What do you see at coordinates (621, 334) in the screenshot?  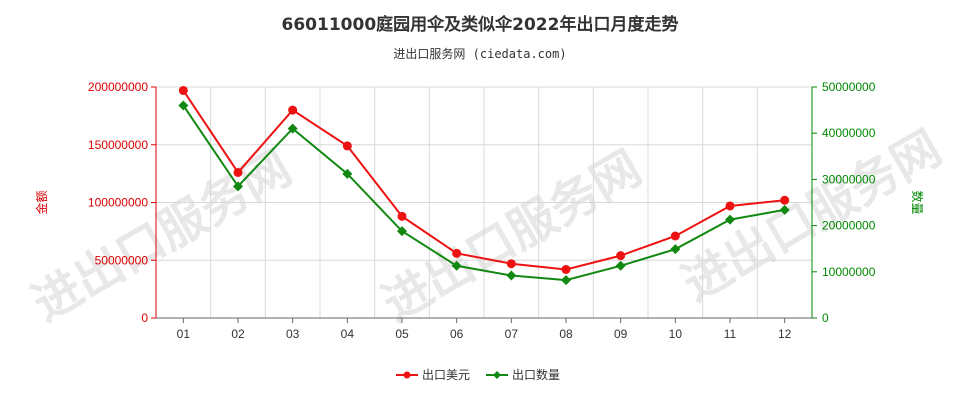 I see `x-axis-tick-label: 09` at bounding box center [621, 334].